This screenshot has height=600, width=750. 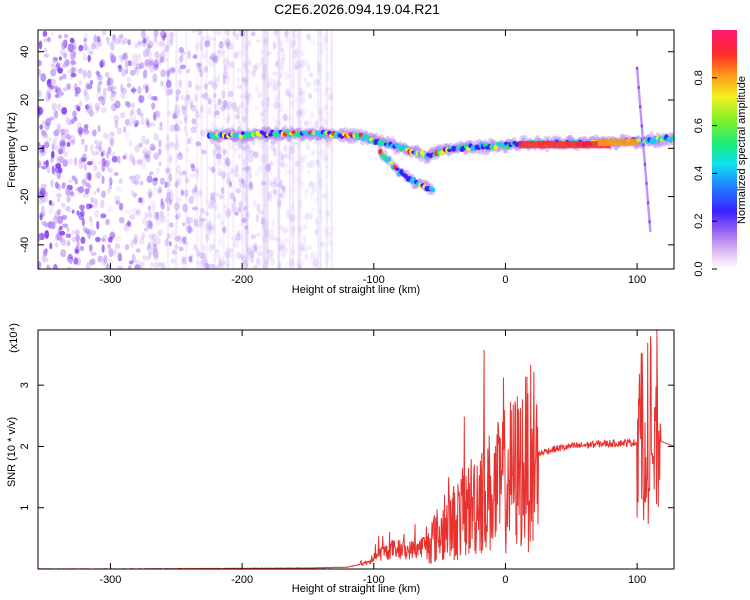 What do you see at coordinates (699, 125) in the screenshot?
I see `colorbar-tick-label: 0.6` at bounding box center [699, 125].